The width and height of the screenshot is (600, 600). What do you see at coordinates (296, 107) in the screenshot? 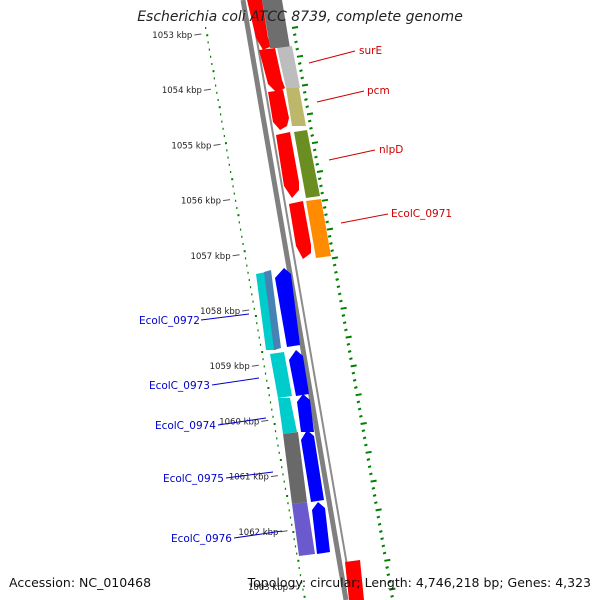
I see `gene-block-khaki` at bounding box center [296, 107].